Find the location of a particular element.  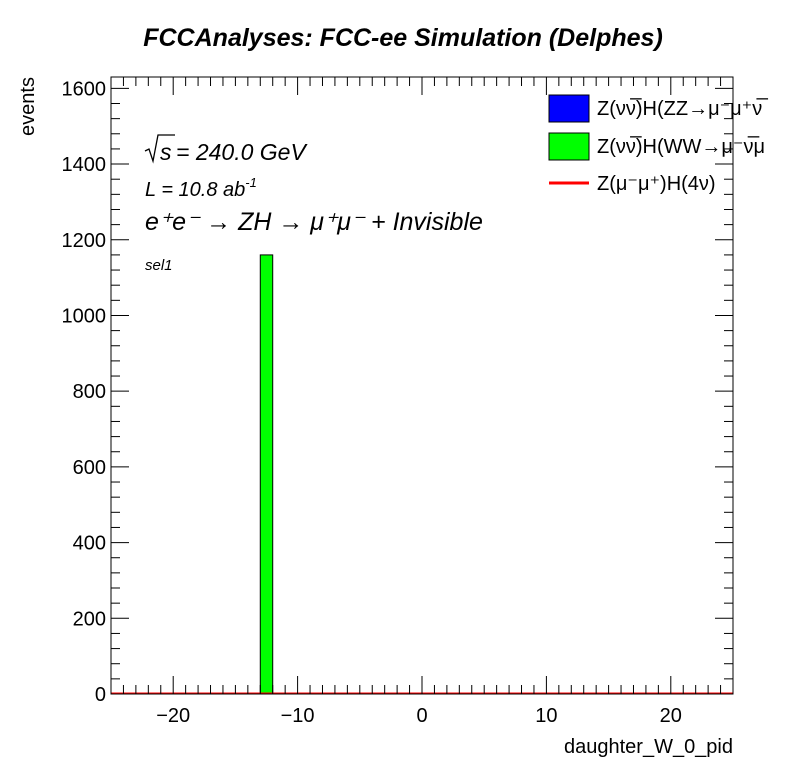

y-tick-label: 1600 is located at coordinates (84, 89).